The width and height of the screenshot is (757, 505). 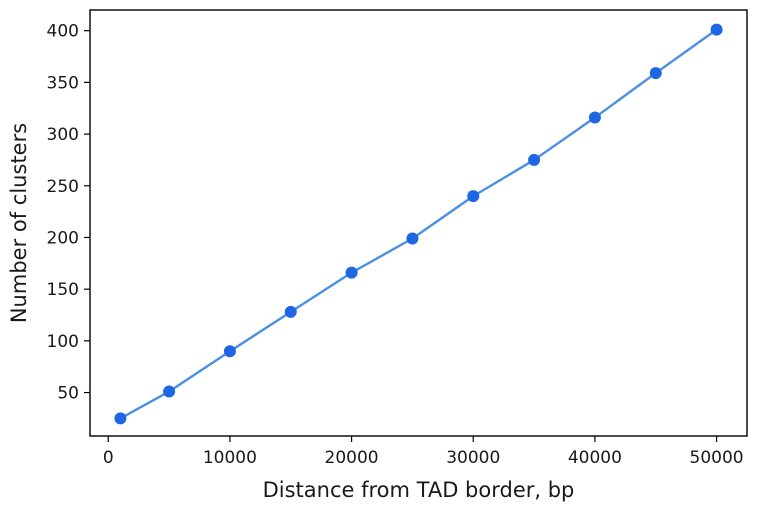 I want to click on y-tick-label: 300, so click(x=63, y=135).